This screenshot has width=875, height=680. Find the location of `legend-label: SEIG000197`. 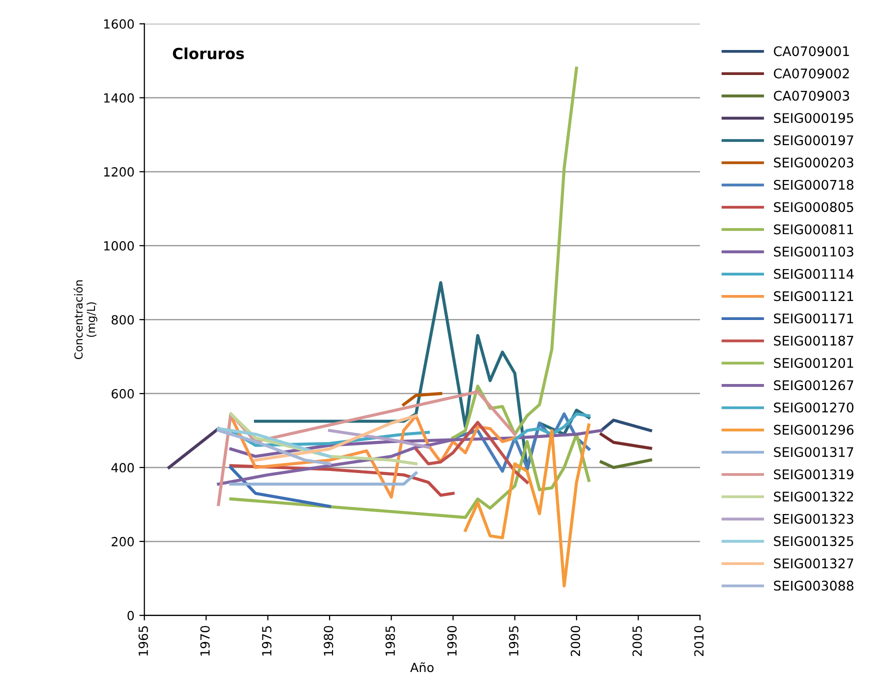

legend-label: SEIG000197 is located at coordinates (814, 140).